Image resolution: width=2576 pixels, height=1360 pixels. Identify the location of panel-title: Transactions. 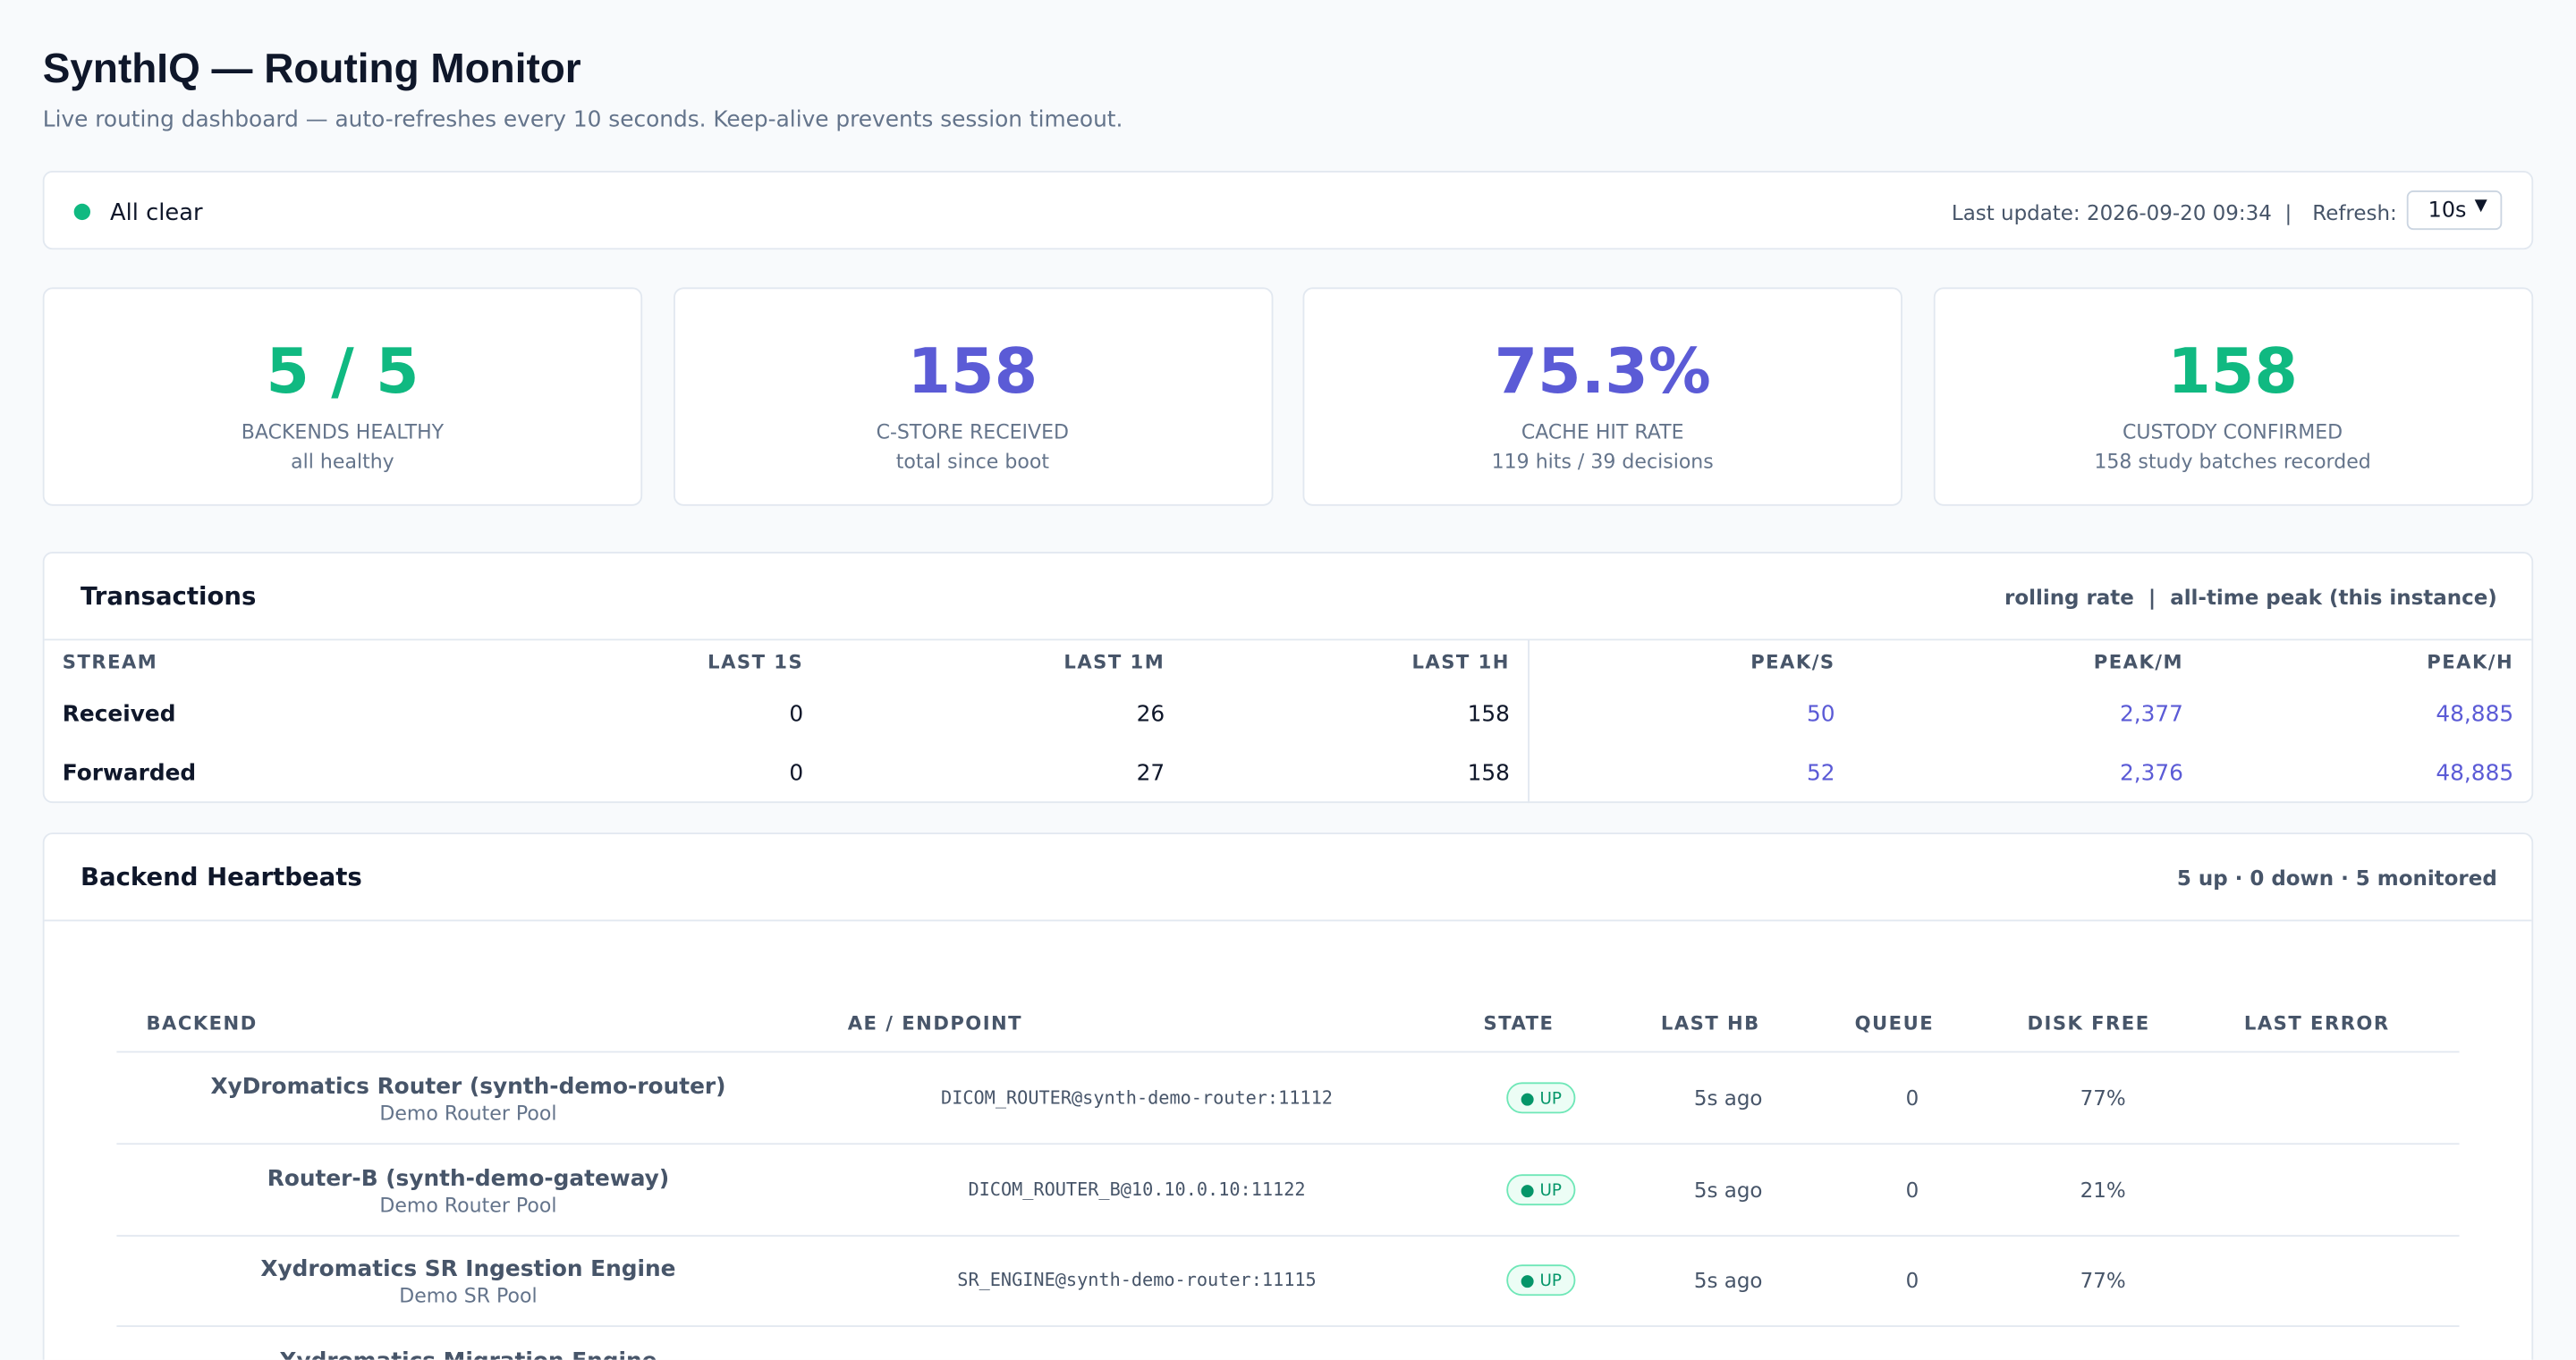
(168, 597).